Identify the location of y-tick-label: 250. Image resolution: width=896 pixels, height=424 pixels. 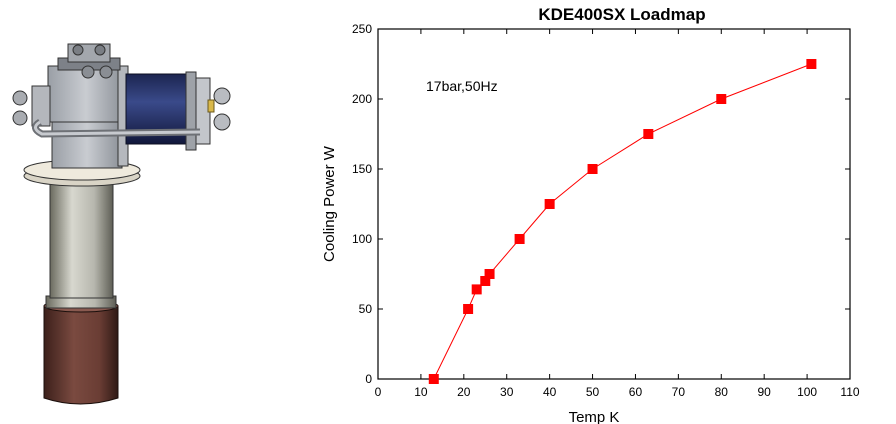
(362, 29).